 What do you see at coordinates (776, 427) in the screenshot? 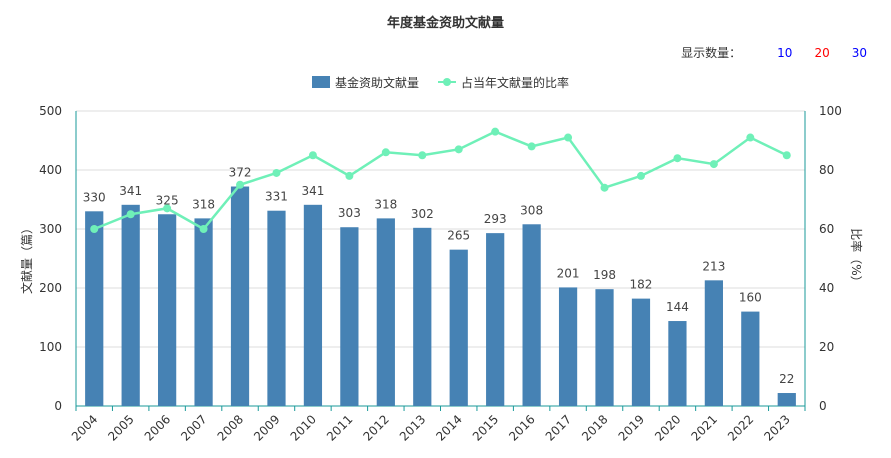
I see `x-tick-label: 2023` at bounding box center [776, 427].